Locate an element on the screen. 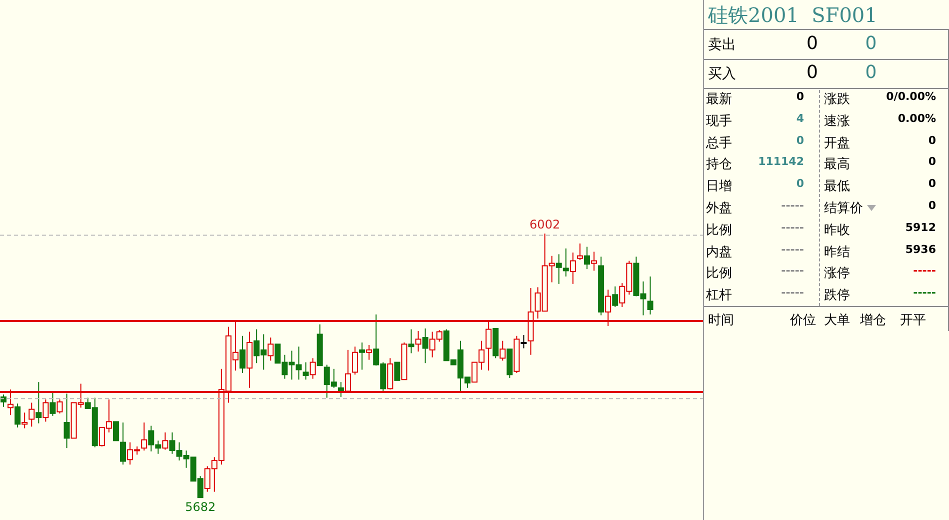  text: 最低 is located at coordinates (837, 187).